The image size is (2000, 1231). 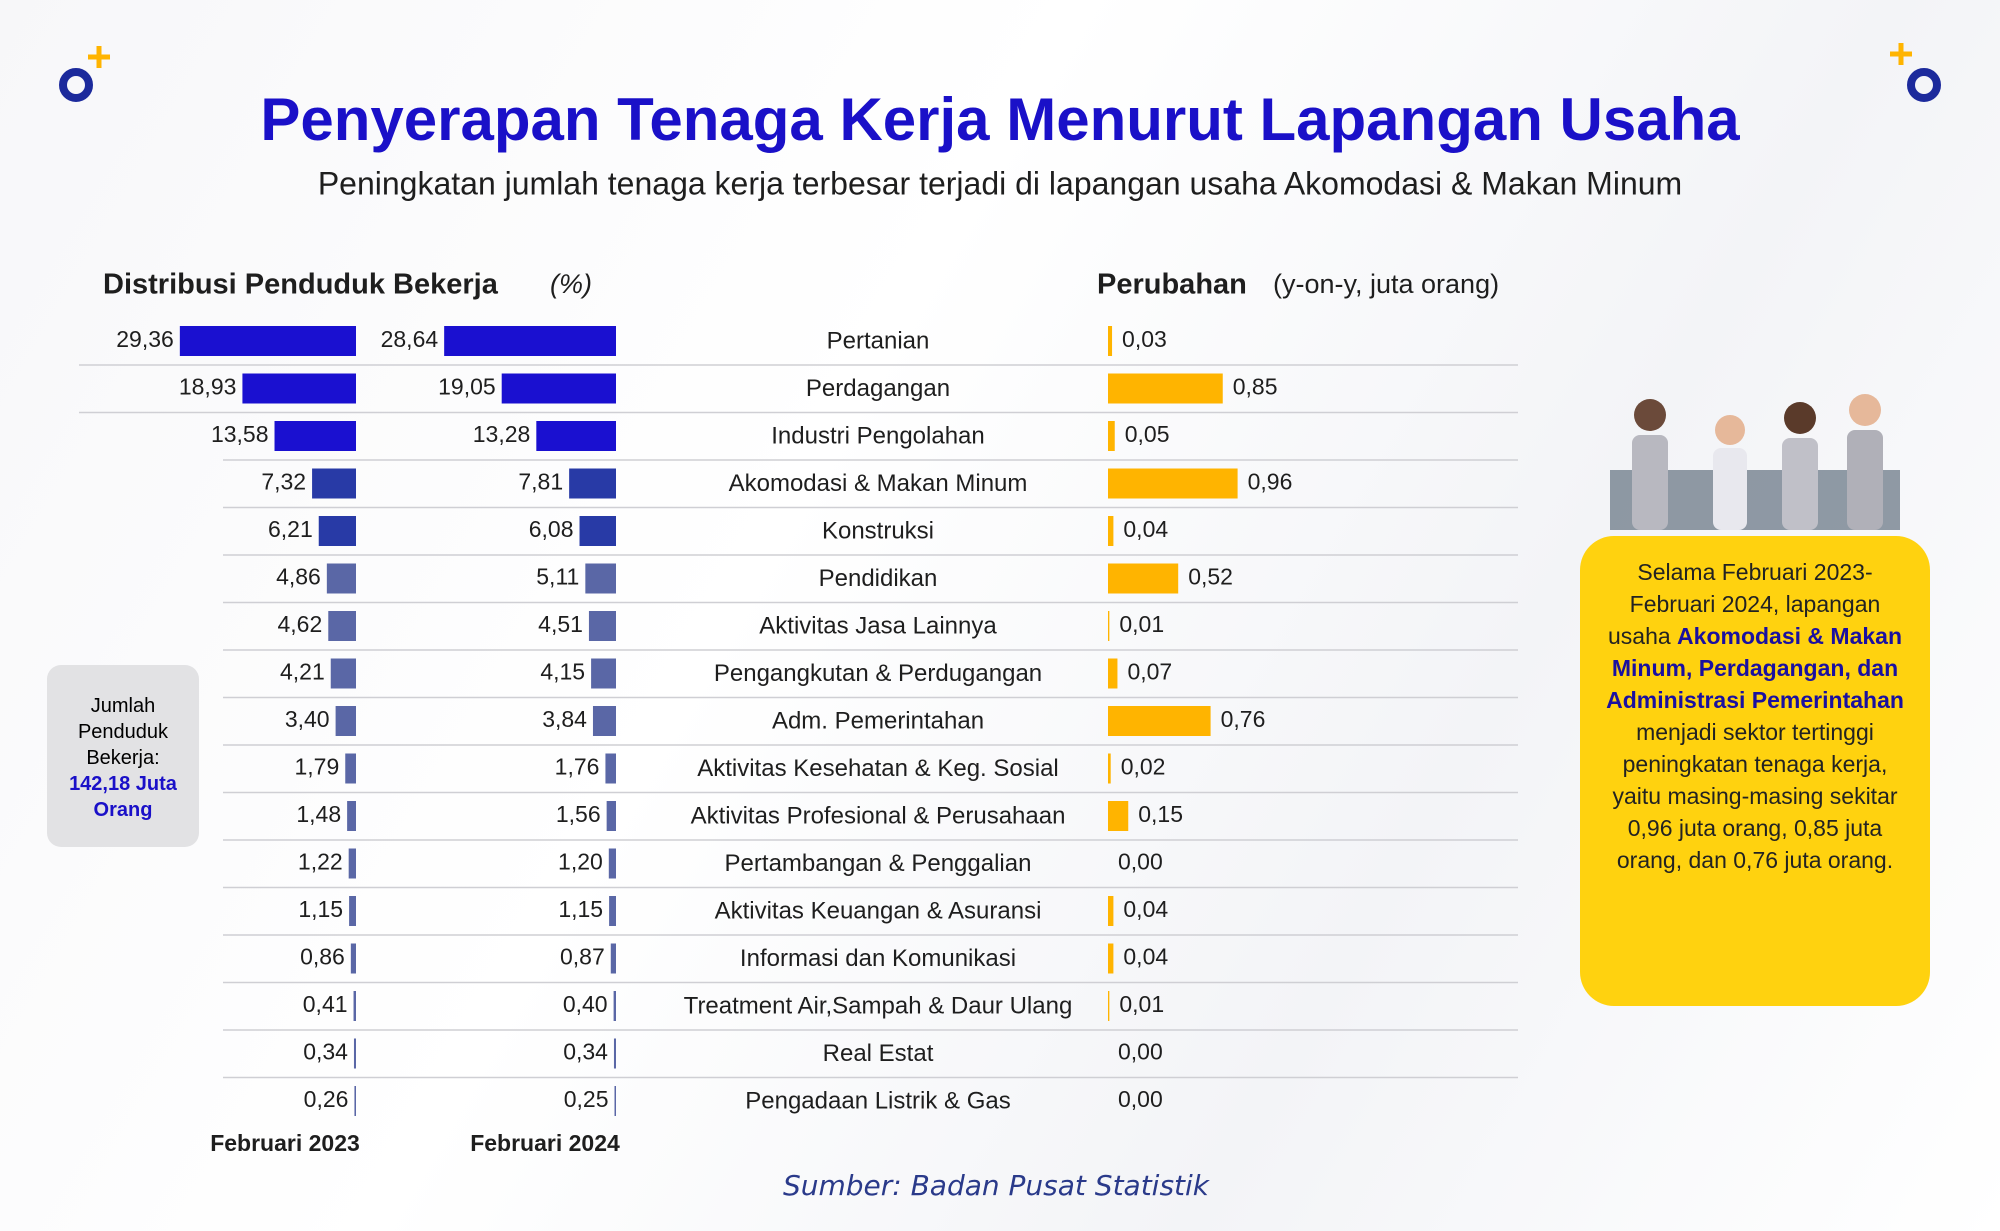 I want to click on value-label: 0,86, so click(x=322, y=957).